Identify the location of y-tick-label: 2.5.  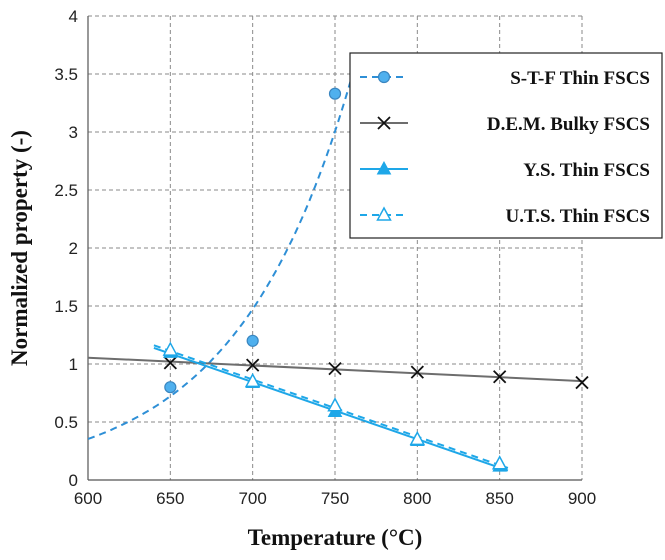
(66, 190).